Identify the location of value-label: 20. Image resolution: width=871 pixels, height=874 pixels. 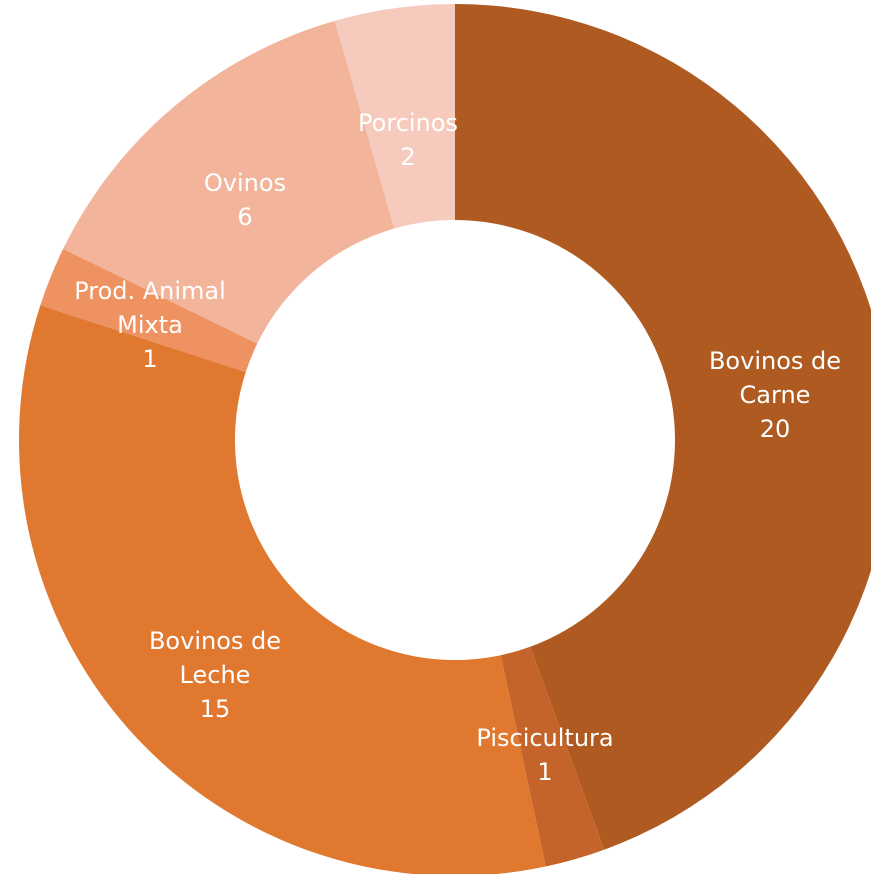
(775, 429).